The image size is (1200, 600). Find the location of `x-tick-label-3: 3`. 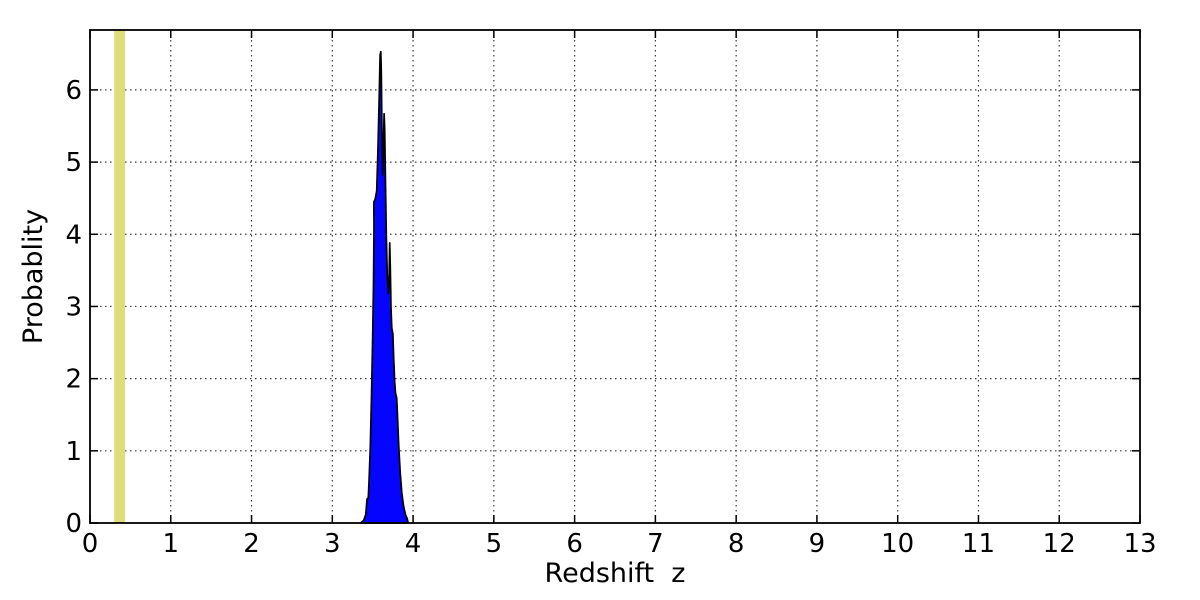

x-tick-label-3: 3 is located at coordinates (332, 544).